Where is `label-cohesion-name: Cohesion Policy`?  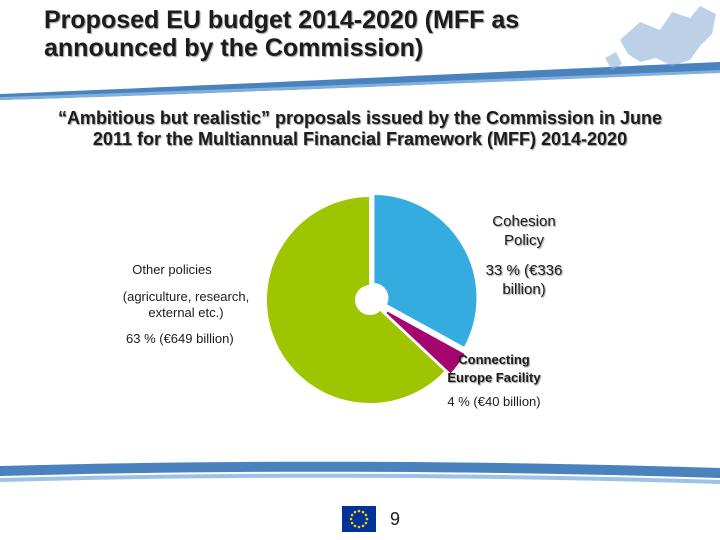 label-cohesion-name: Cohesion Policy is located at coordinates (524, 231).